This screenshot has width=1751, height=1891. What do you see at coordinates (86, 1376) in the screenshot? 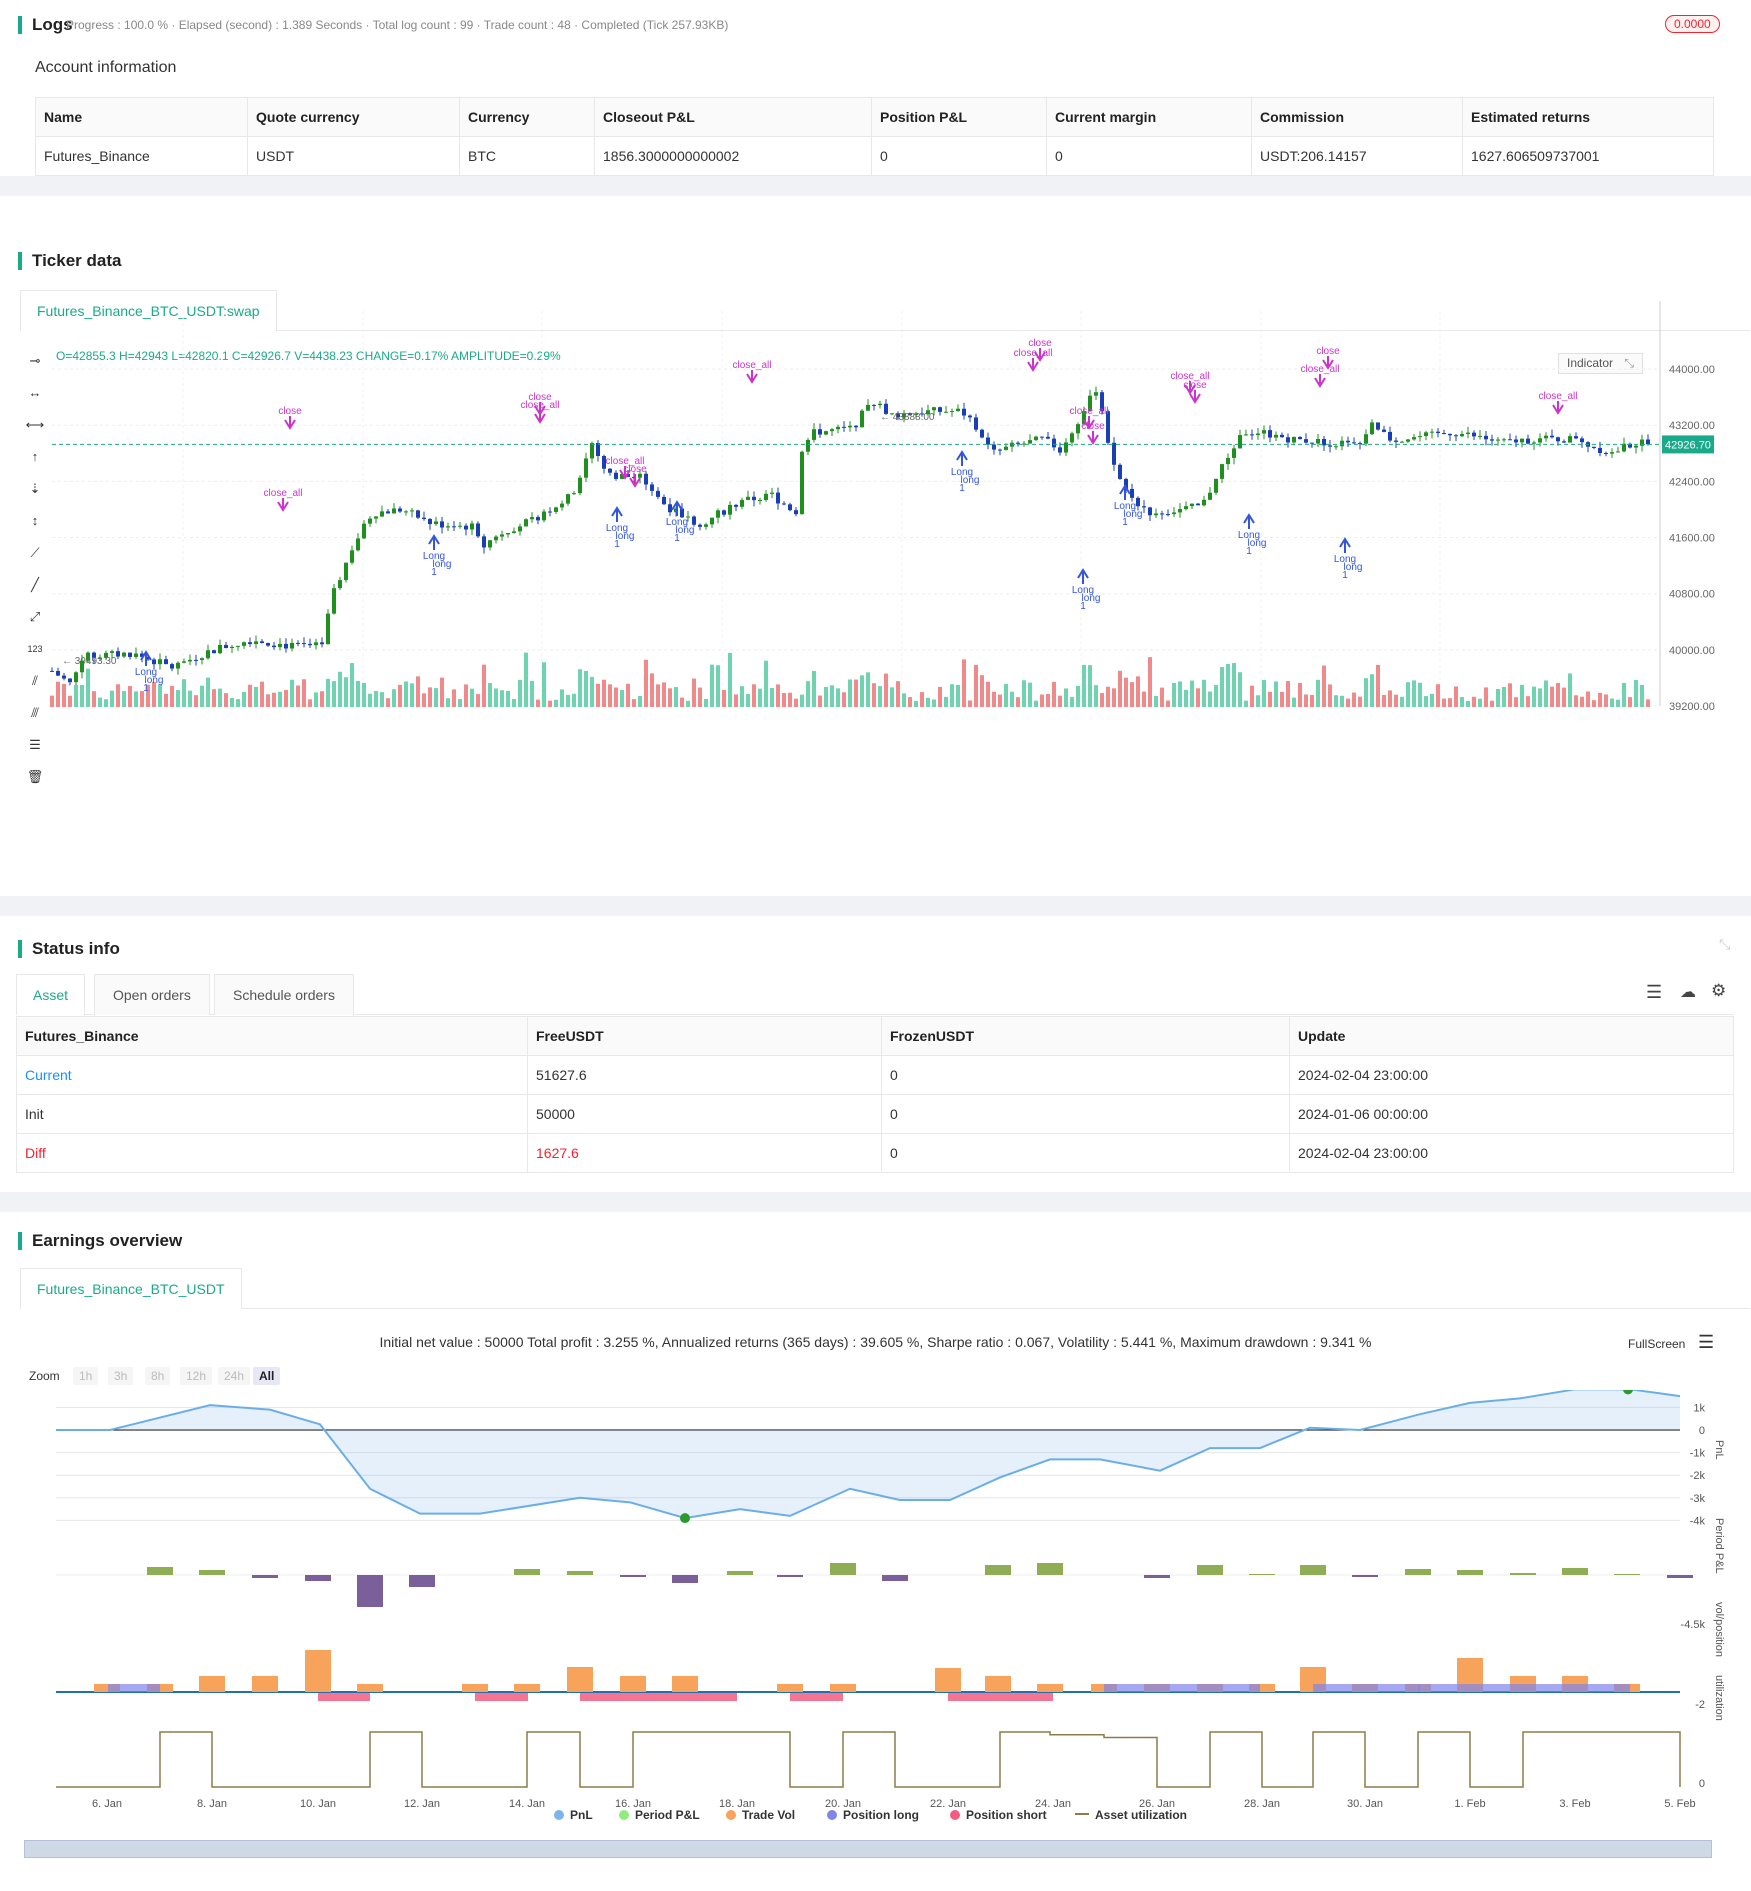
I see `zoom-1h: 1h` at bounding box center [86, 1376].